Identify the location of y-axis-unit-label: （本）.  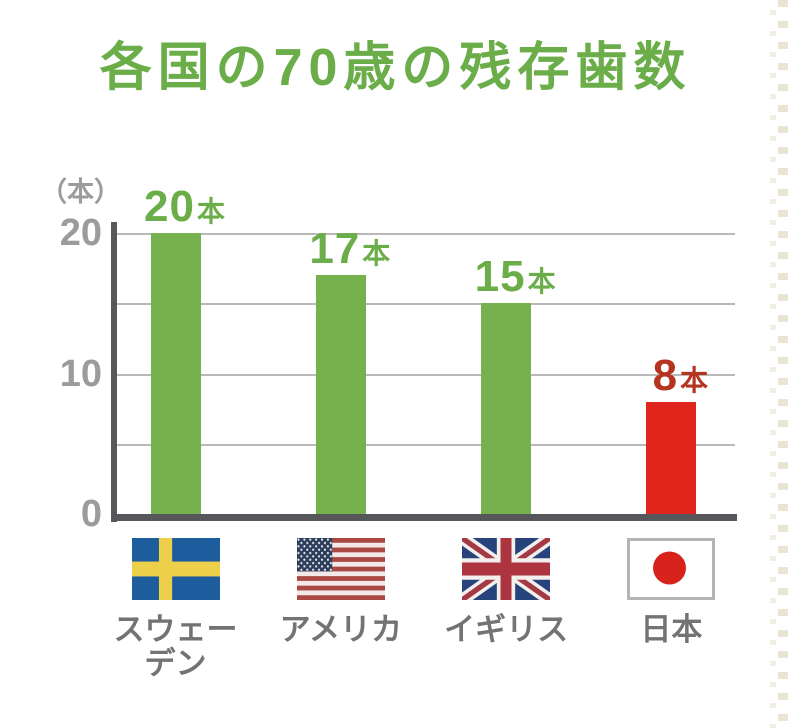
(80, 192).